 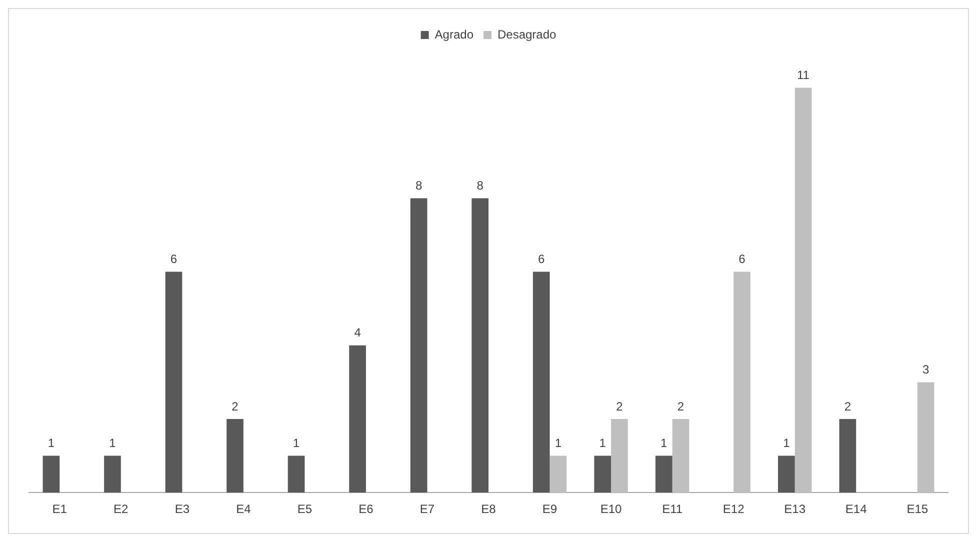 I want to click on x-tick-label: E9, so click(x=550, y=509).